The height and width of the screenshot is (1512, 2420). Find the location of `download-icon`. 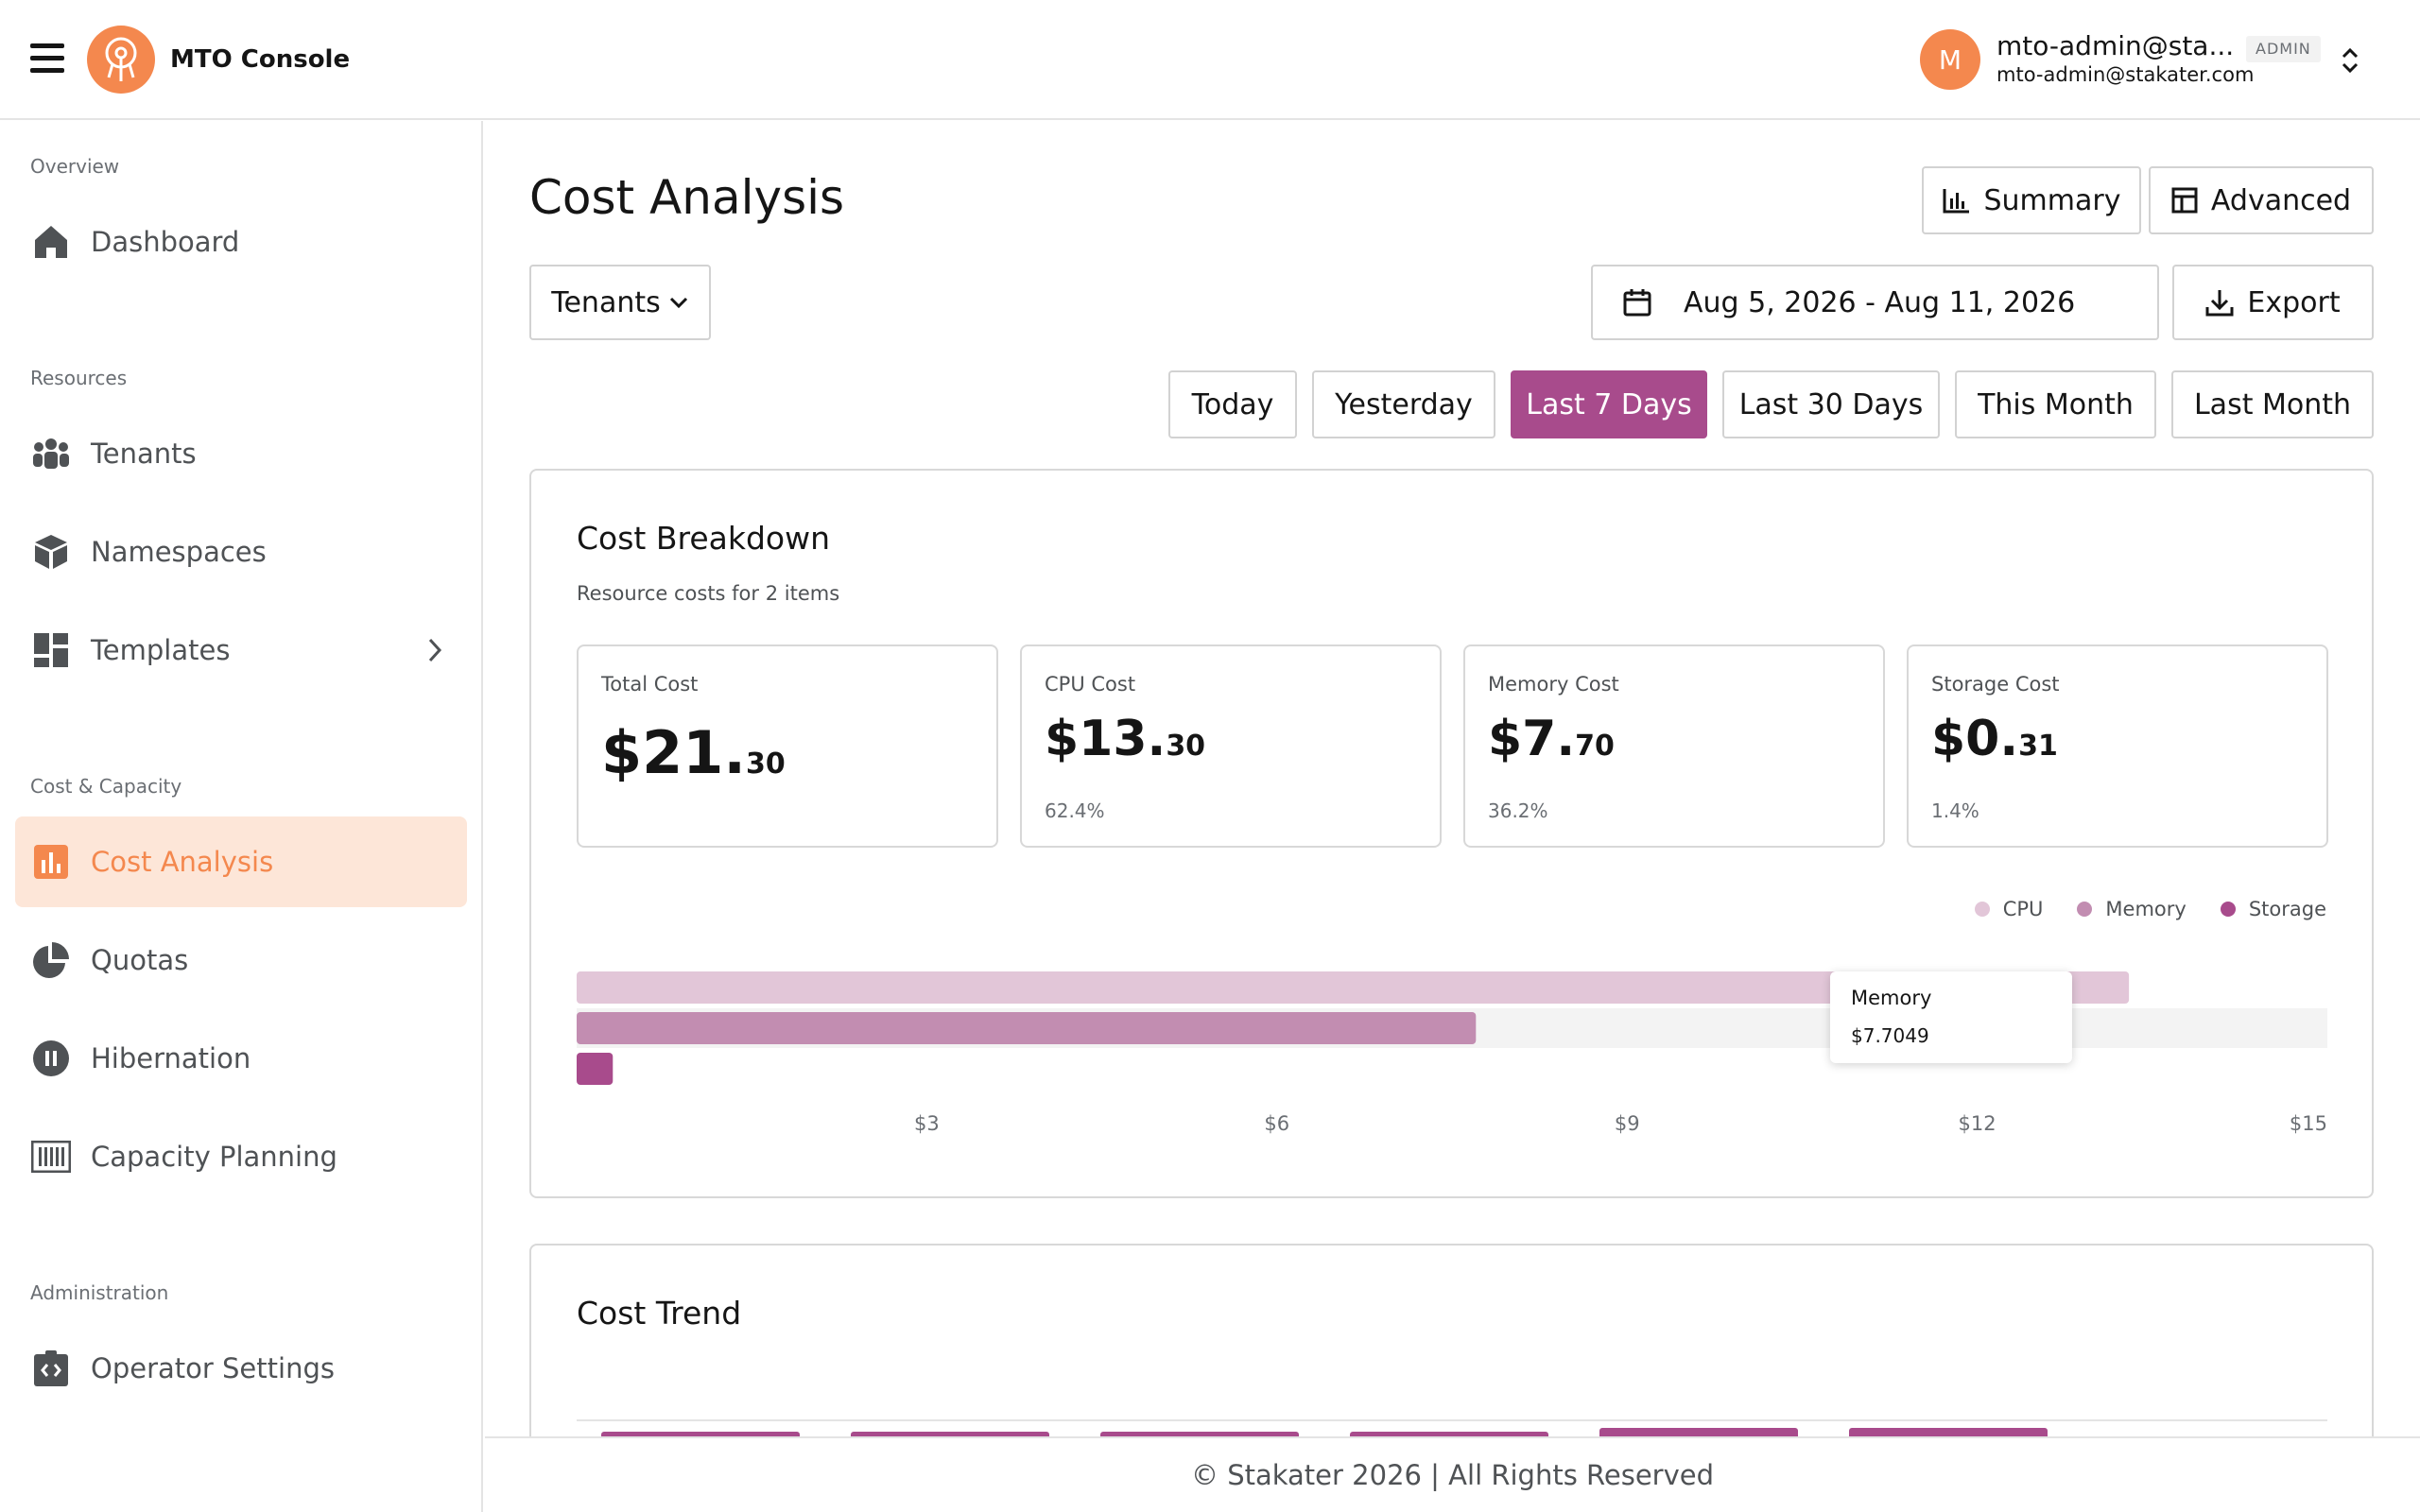

download-icon is located at coordinates (2219, 302).